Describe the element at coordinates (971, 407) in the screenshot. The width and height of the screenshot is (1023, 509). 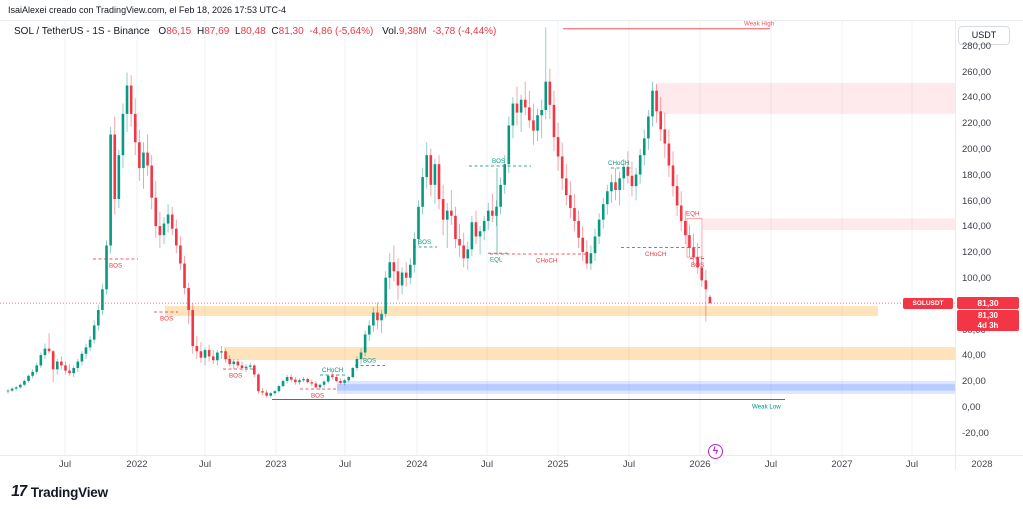
I see `price-tick: 0,00` at that location.